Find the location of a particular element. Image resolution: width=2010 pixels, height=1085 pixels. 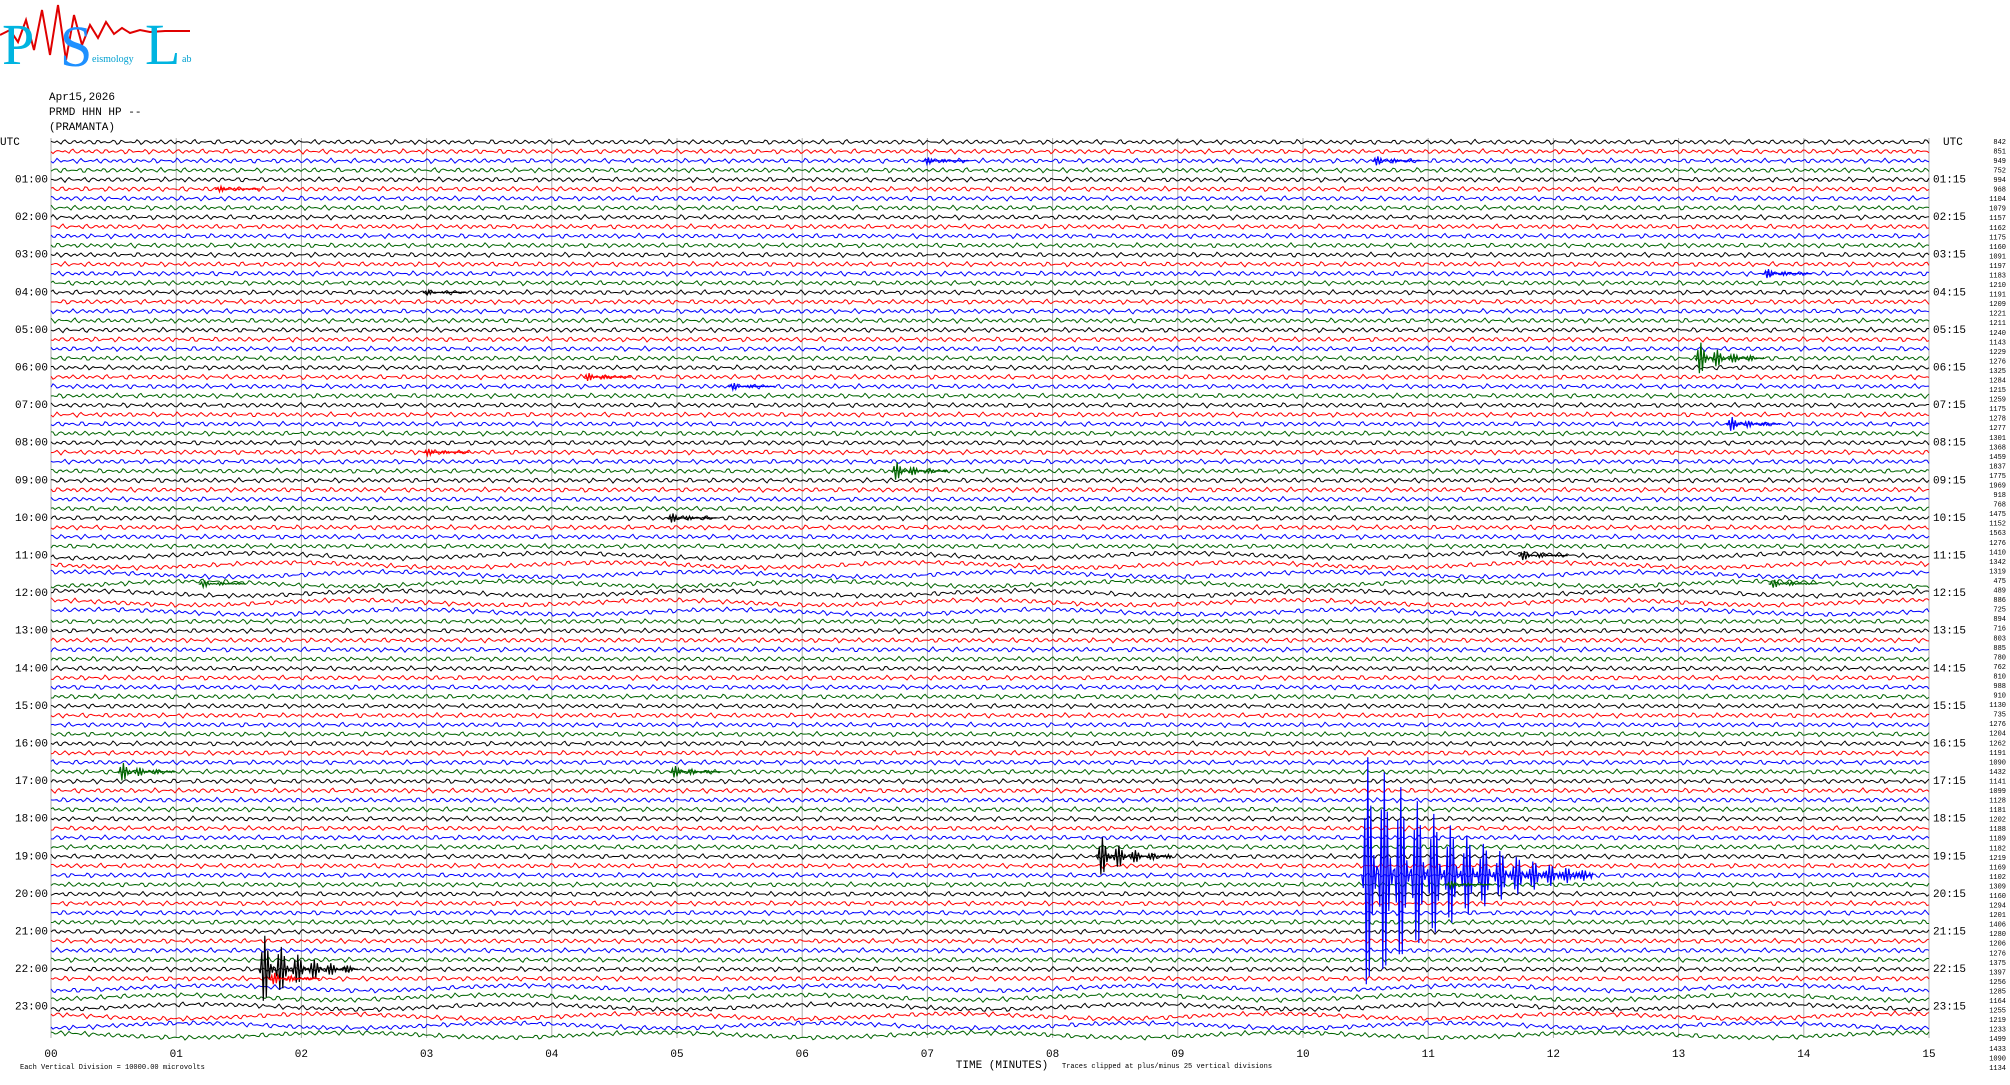

trace-value: 1969 is located at coordinates (1997, 487).